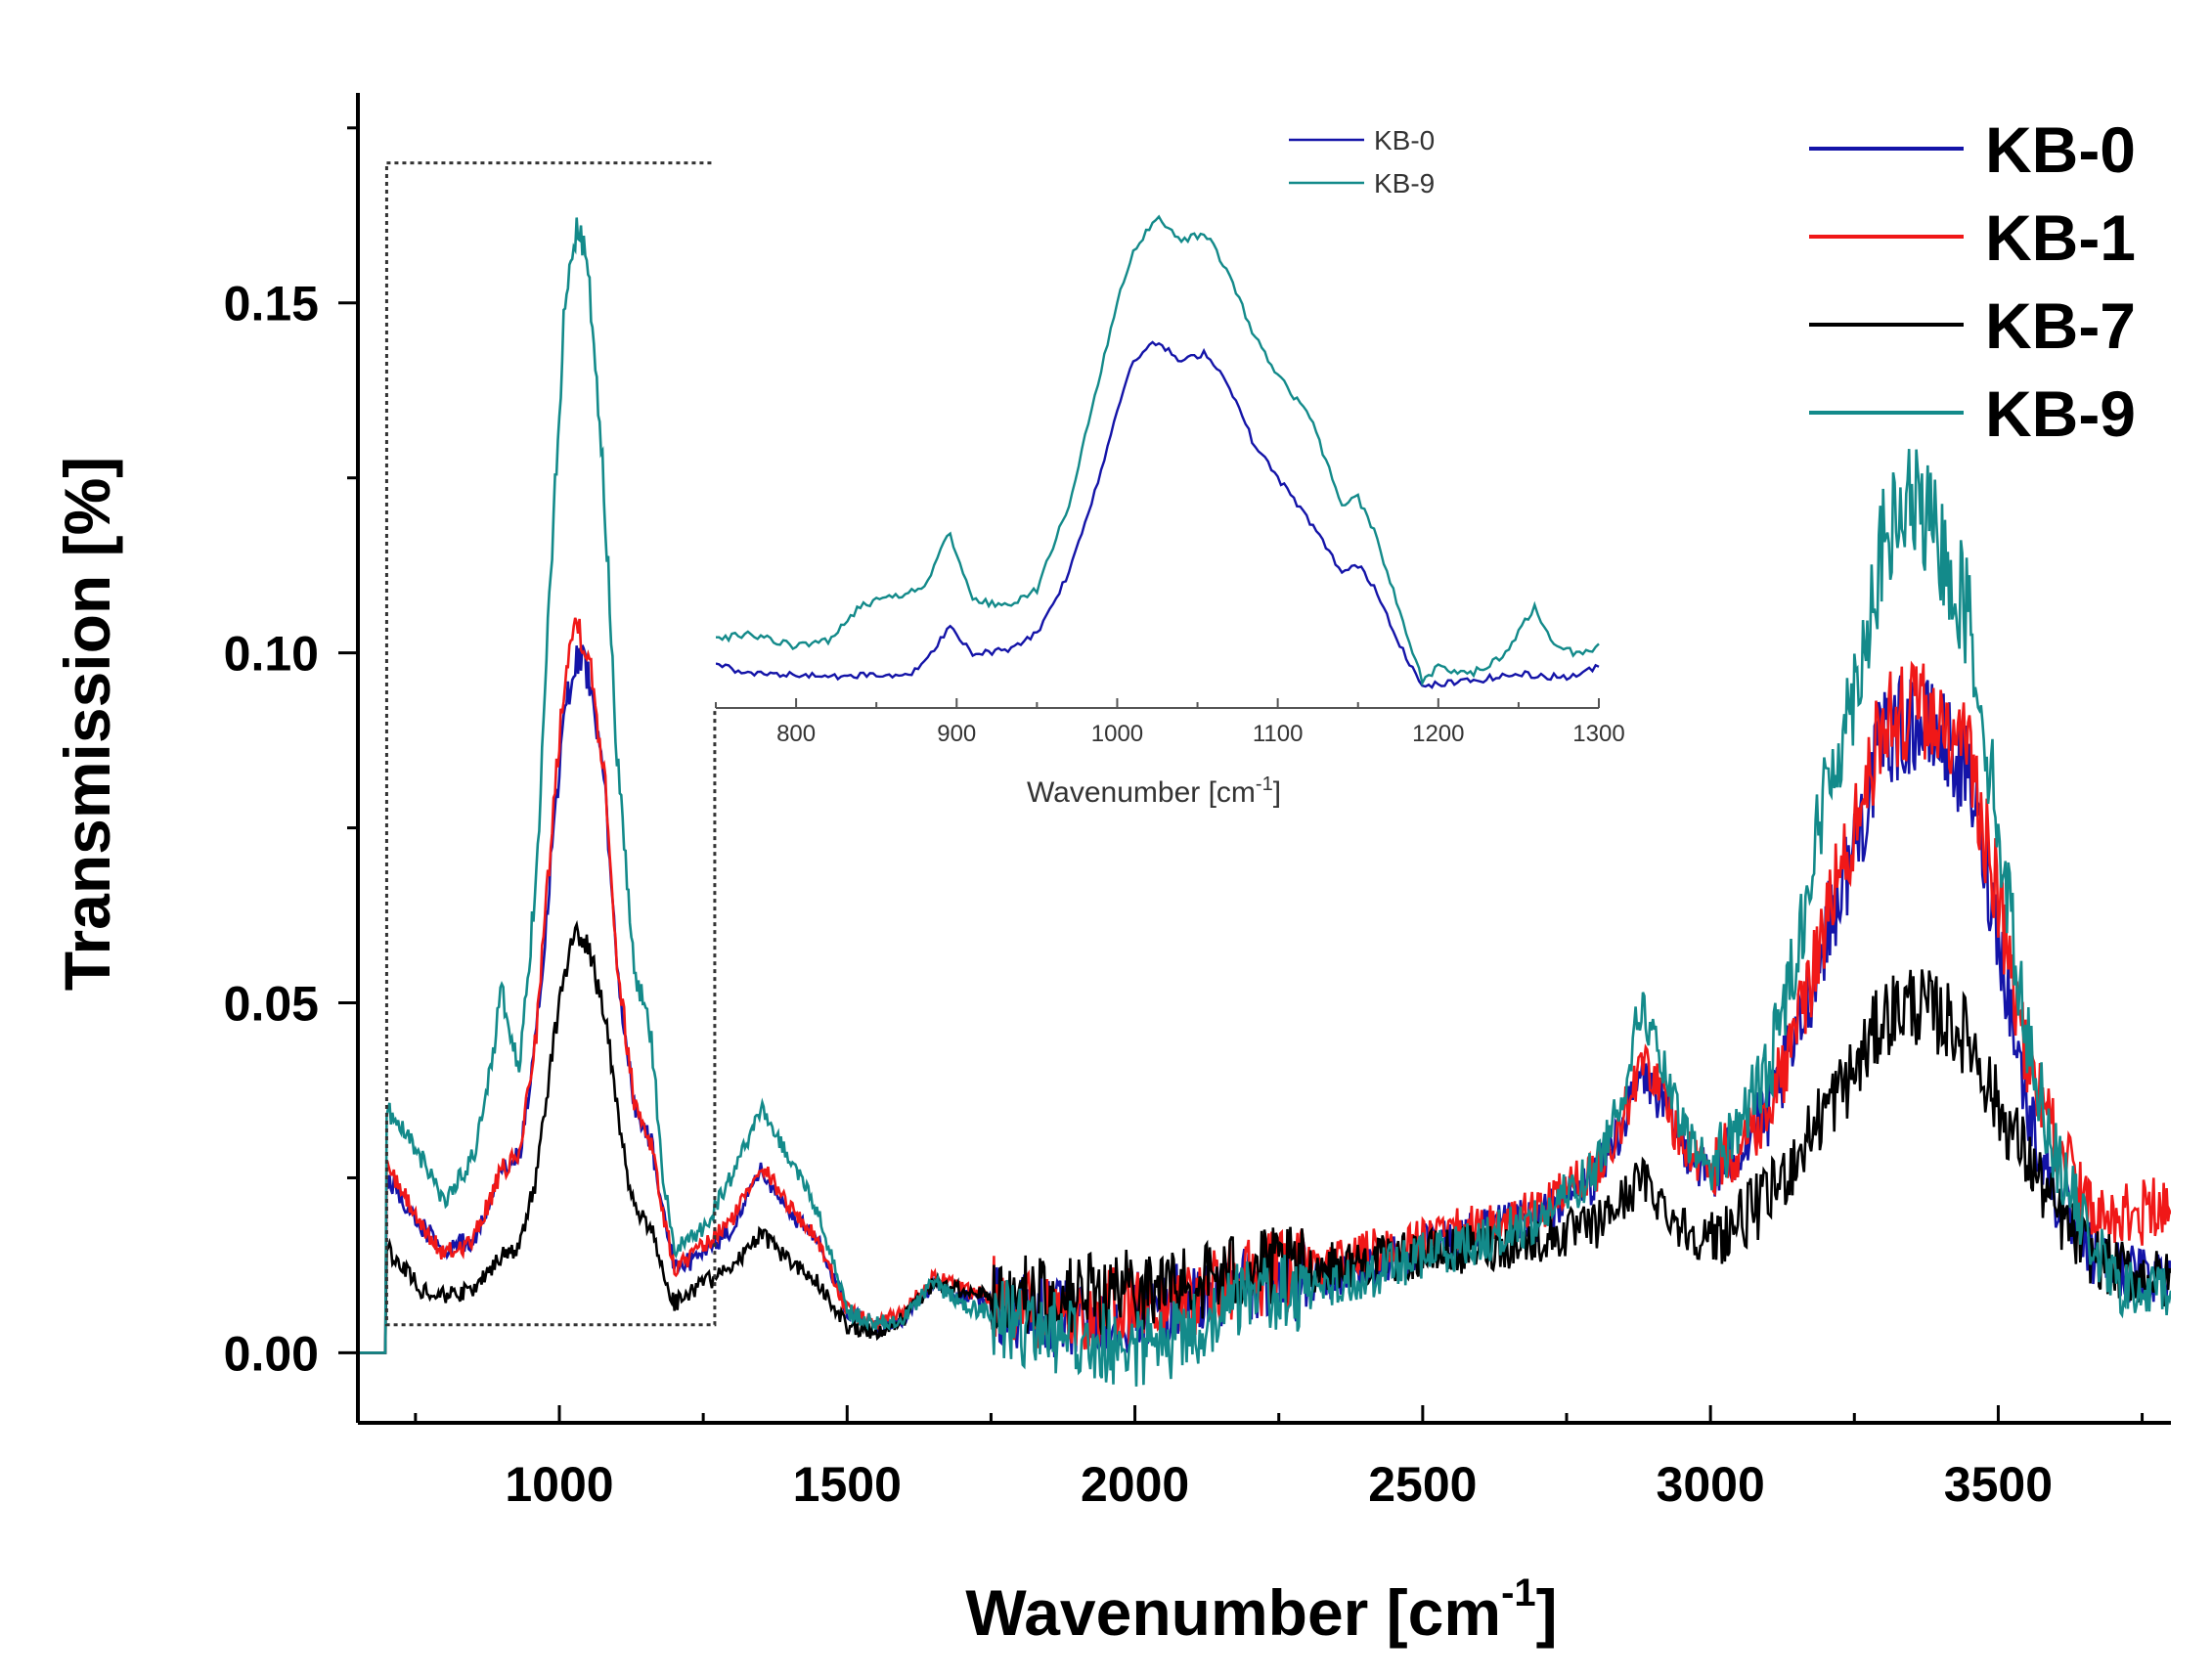 The image size is (2212, 1680). What do you see at coordinates (559, 1484) in the screenshot?
I see `main-x-tick-label: 1000` at bounding box center [559, 1484].